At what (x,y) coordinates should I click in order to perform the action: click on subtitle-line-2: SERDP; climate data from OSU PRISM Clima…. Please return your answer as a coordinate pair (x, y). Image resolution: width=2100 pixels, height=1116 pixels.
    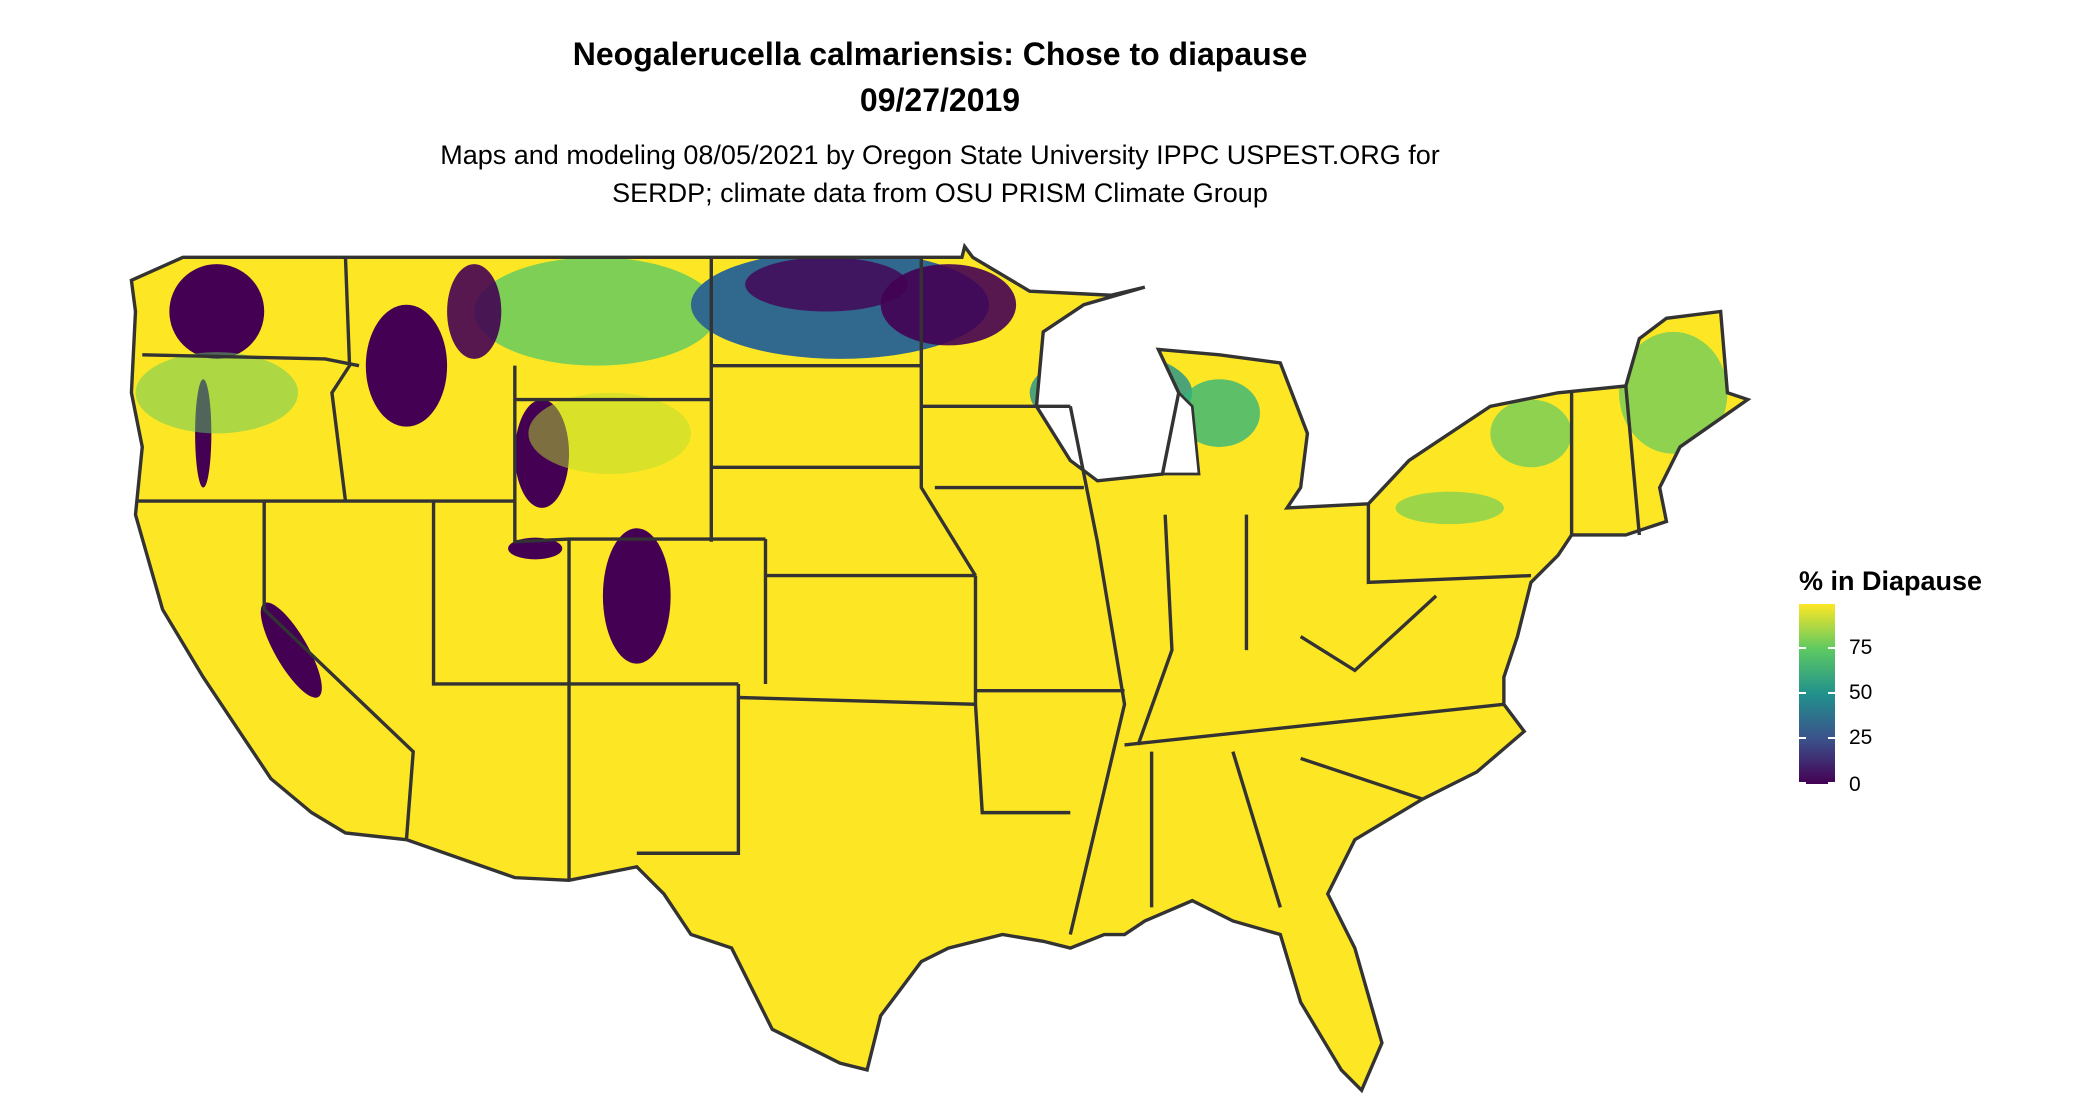
    Looking at the image, I should click on (940, 193).